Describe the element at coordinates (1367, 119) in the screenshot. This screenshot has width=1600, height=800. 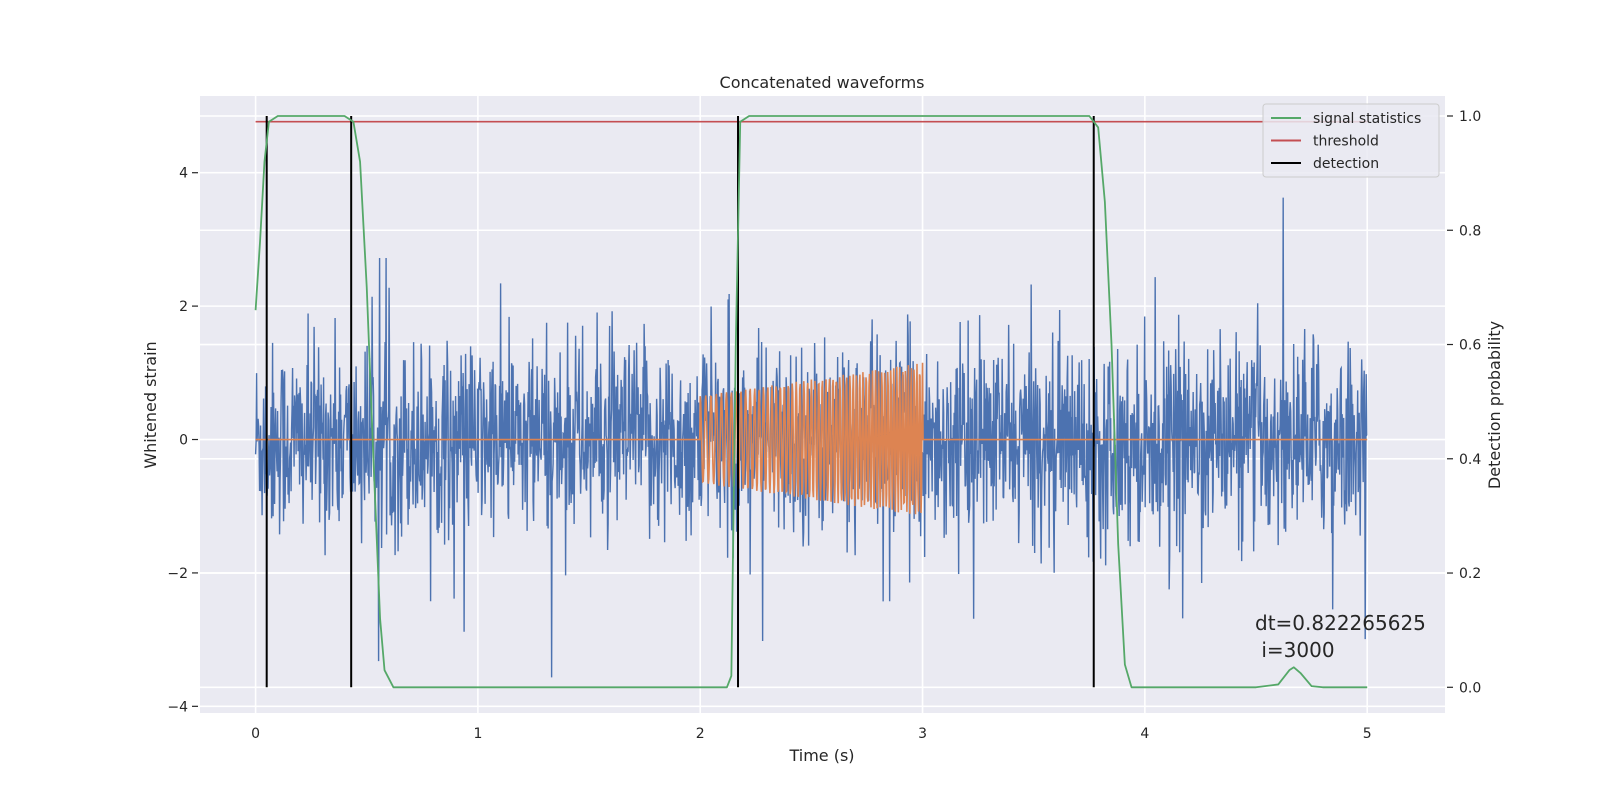
I see `legend-label: signal statistics` at that location.